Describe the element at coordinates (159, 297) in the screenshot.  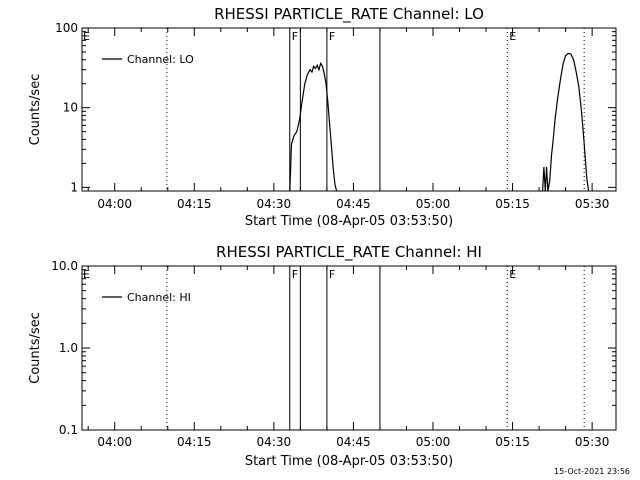
I see `legend-label: Channel: HI` at that location.